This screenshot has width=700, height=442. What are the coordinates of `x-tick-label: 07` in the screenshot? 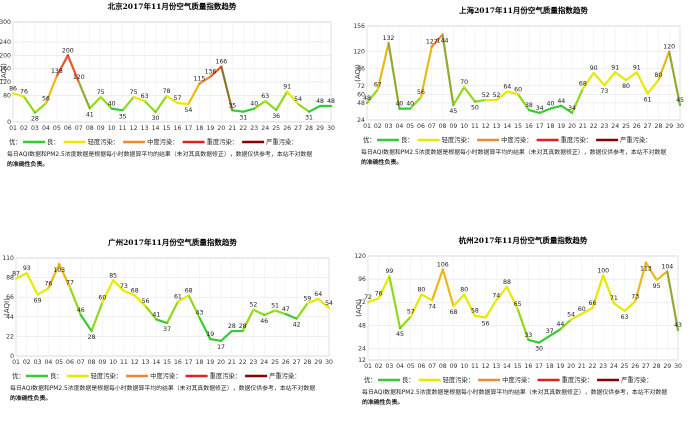 It's located at (432, 126).